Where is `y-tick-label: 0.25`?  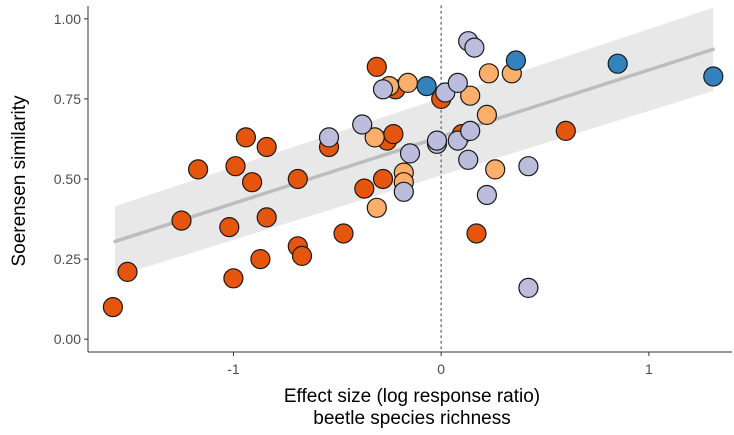 y-tick-label: 0.25 is located at coordinates (67, 259).